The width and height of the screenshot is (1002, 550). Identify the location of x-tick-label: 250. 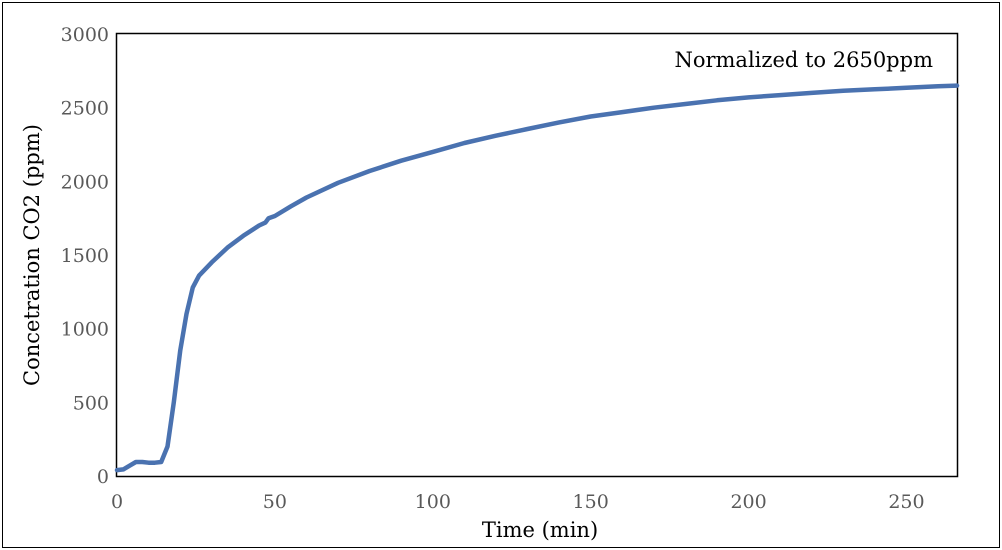
(906, 502).